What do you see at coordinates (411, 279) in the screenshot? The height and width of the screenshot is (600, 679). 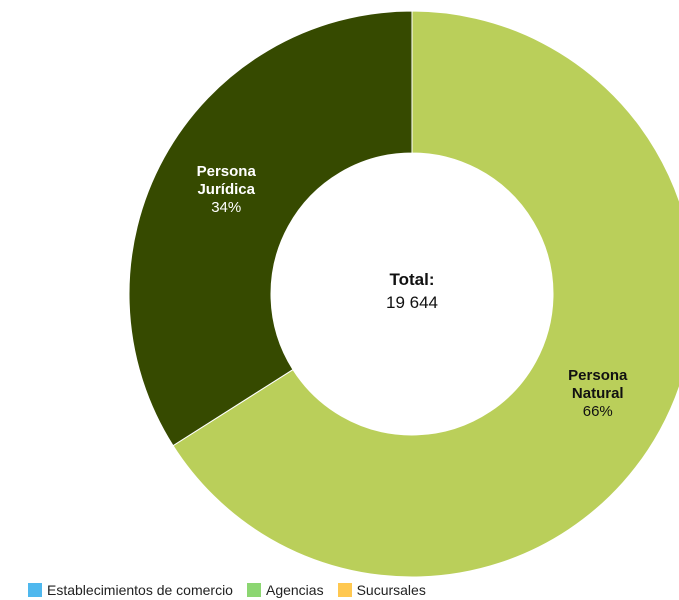 I see `center-total-title: Total:` at bounding box center [411, 279].